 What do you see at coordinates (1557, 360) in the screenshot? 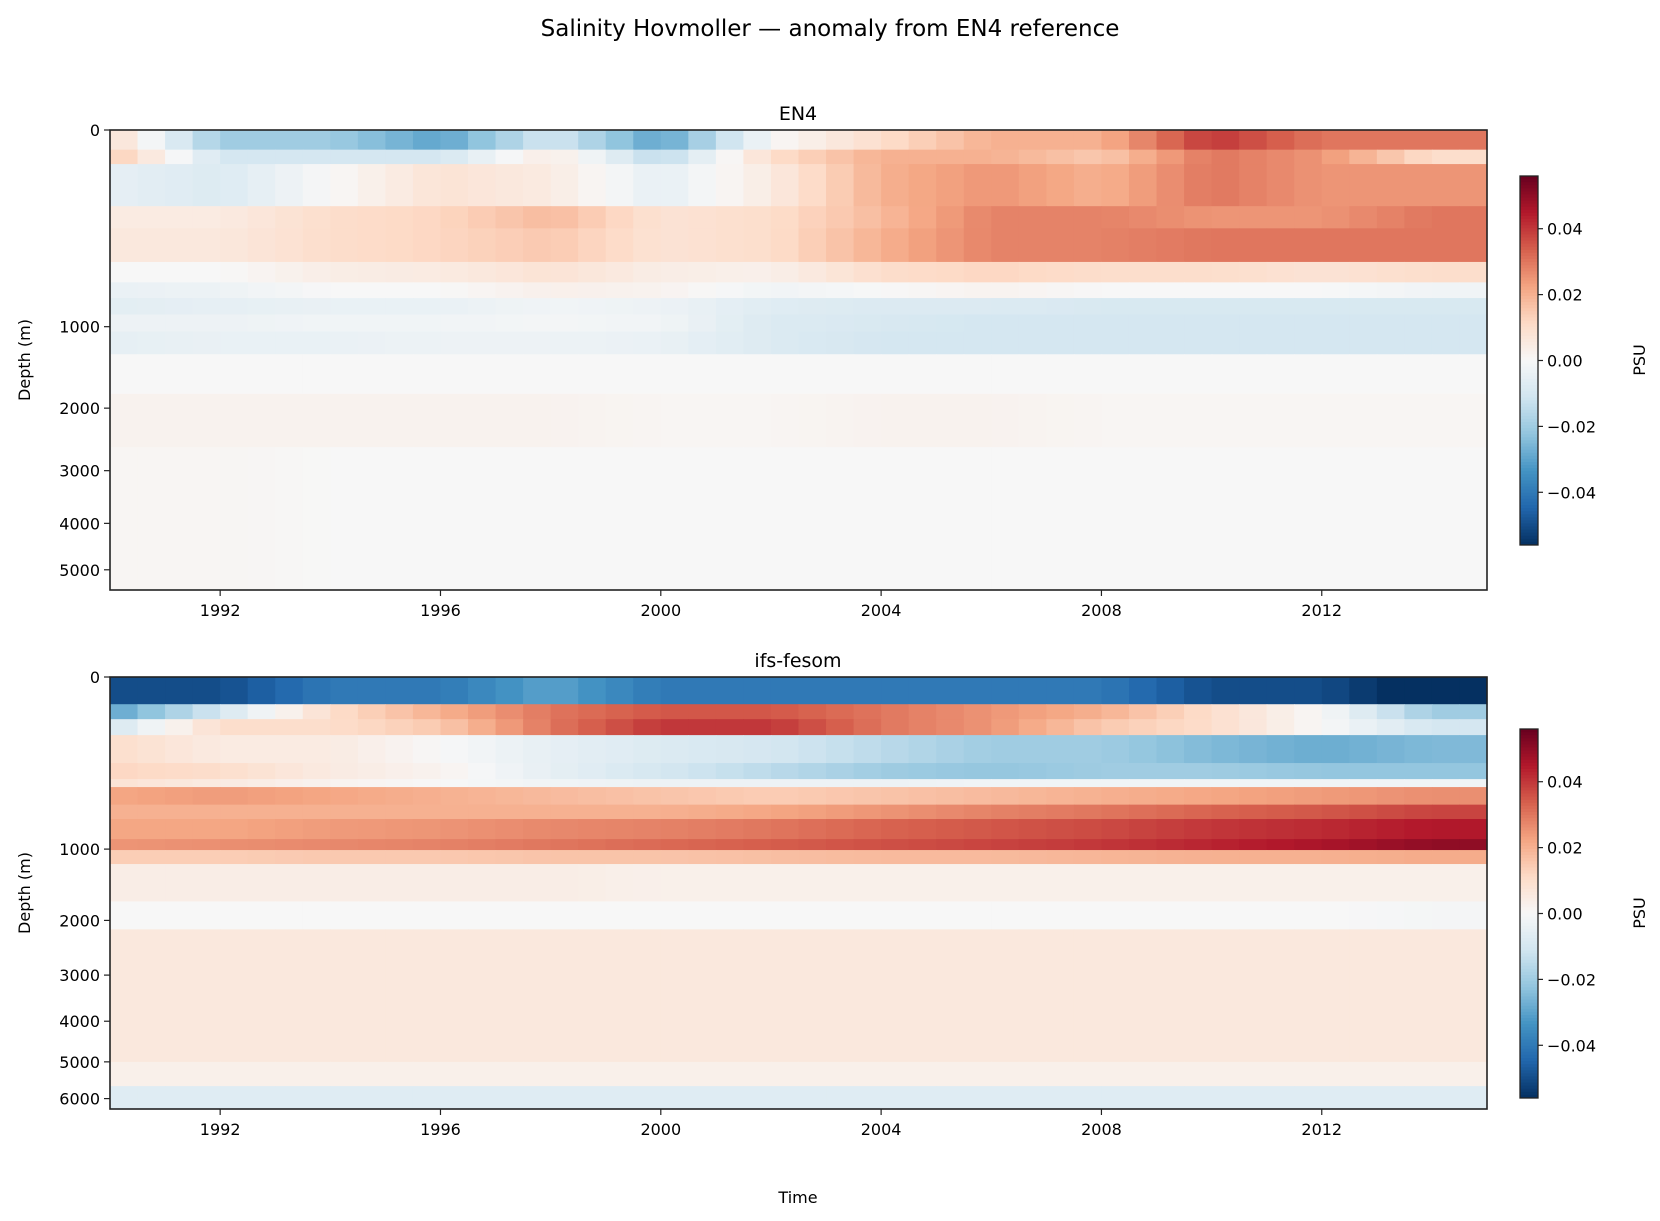
I see `colorbar: 0.040.020.00−0.02−0.04` at bounding box center [1557, 360].